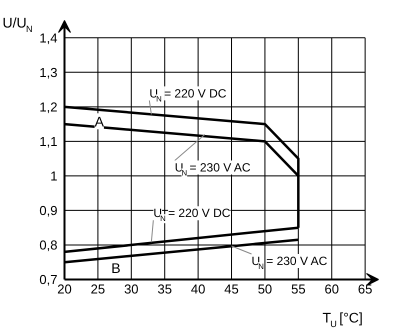 This screenshot has width=408, height=331. I want to click on y-tick-label: 1,3, so click(48, 72).